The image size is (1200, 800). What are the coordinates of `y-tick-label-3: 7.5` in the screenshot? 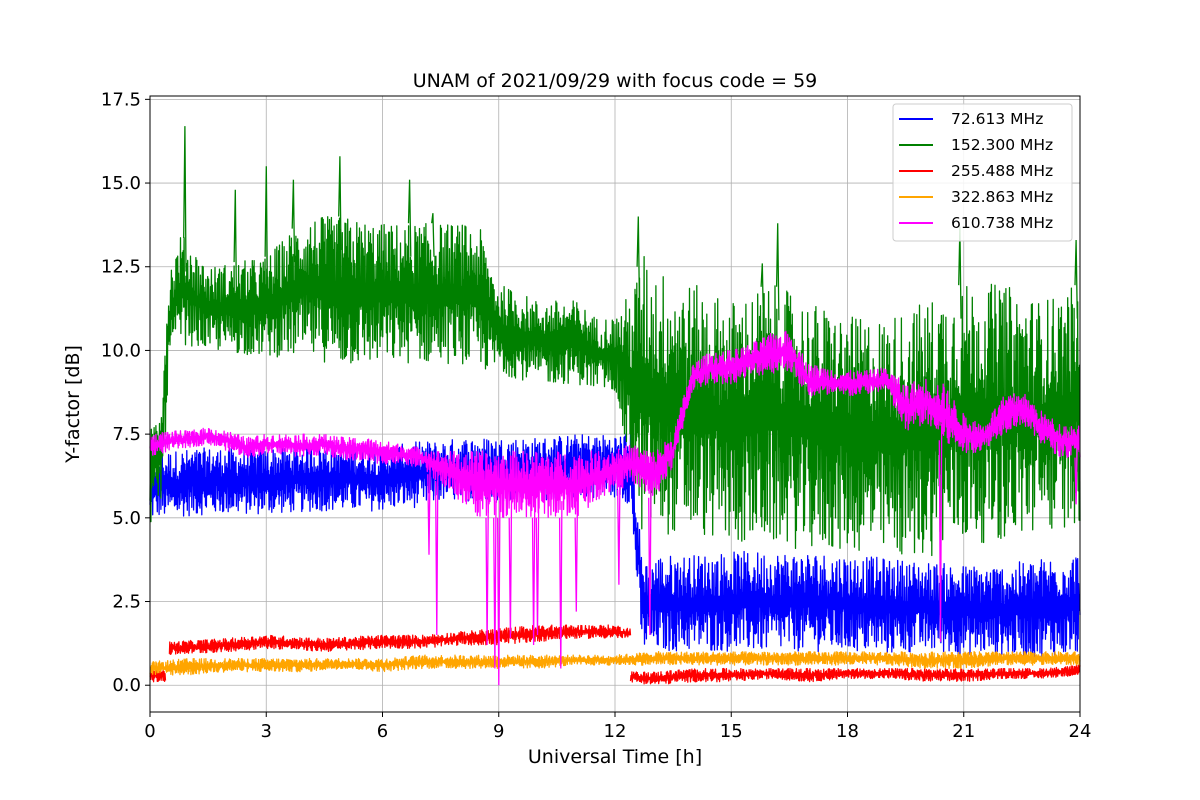 It's located at (126, 434).